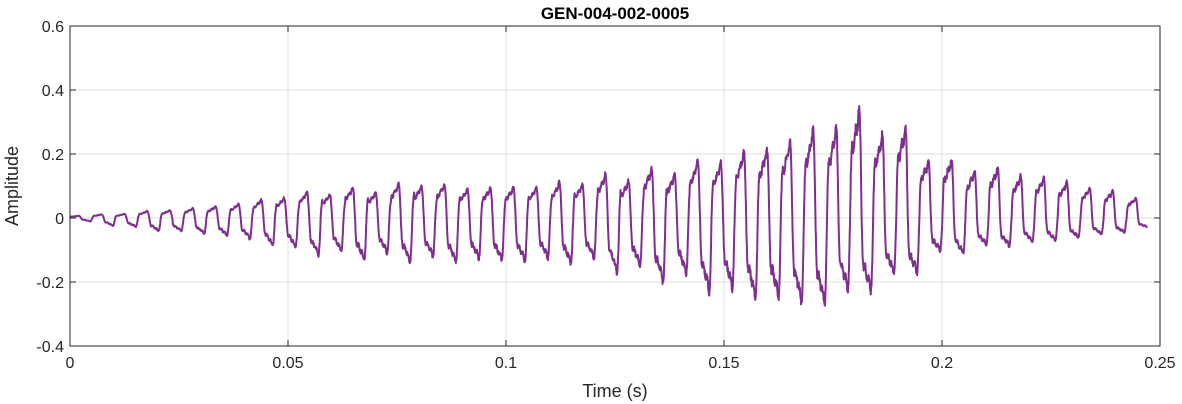 This screenshot has width=1182, height=404. What do you see at coordinates (70, 363) in the screenshot?
I see `x-tick-label: 0` at bounding box center [70, 363].